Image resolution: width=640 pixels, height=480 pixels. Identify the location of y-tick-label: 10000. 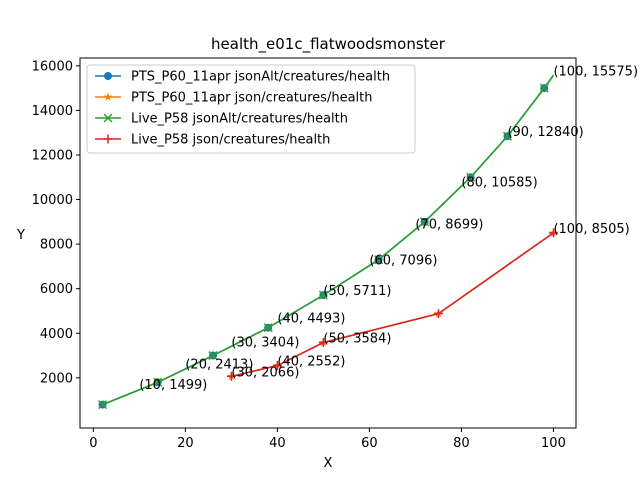
(52, 200).